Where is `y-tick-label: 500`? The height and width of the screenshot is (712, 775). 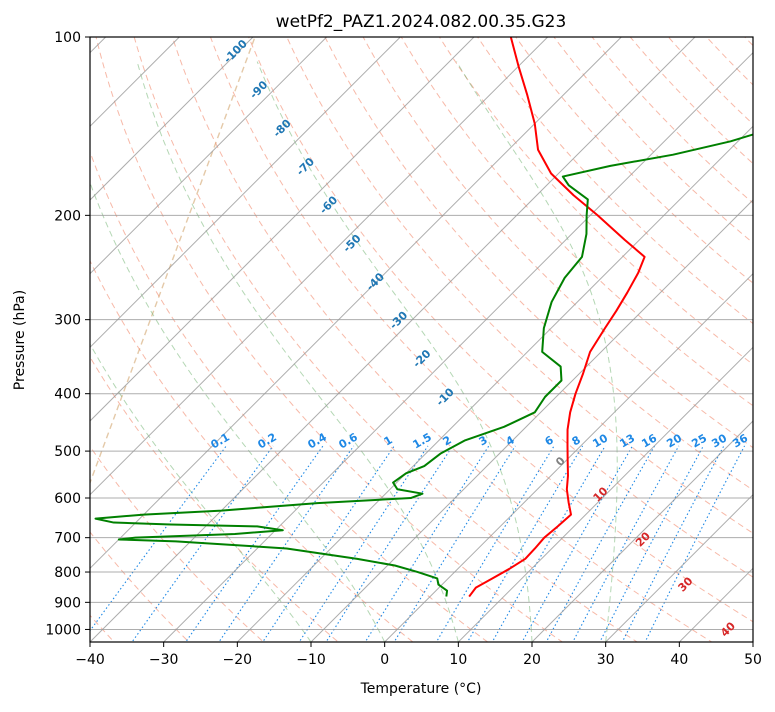 y-tick-label: 500 is located at coordinates (67, 452).